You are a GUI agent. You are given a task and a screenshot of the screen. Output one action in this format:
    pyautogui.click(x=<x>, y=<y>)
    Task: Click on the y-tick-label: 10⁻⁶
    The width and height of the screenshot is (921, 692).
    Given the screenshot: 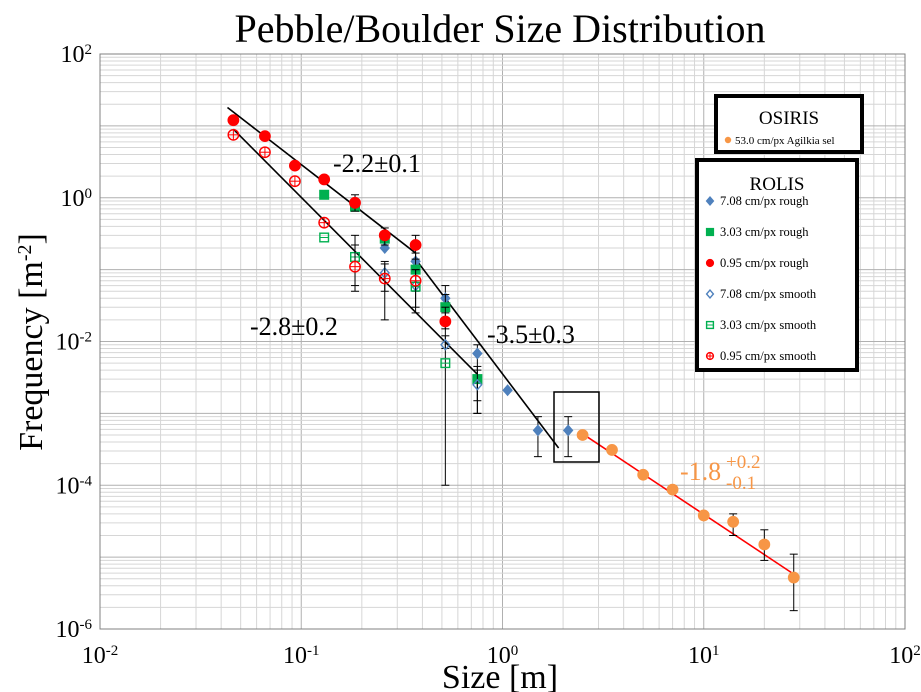 What is the action you would take?
    pyautogui.click(x=74, y=630)
    